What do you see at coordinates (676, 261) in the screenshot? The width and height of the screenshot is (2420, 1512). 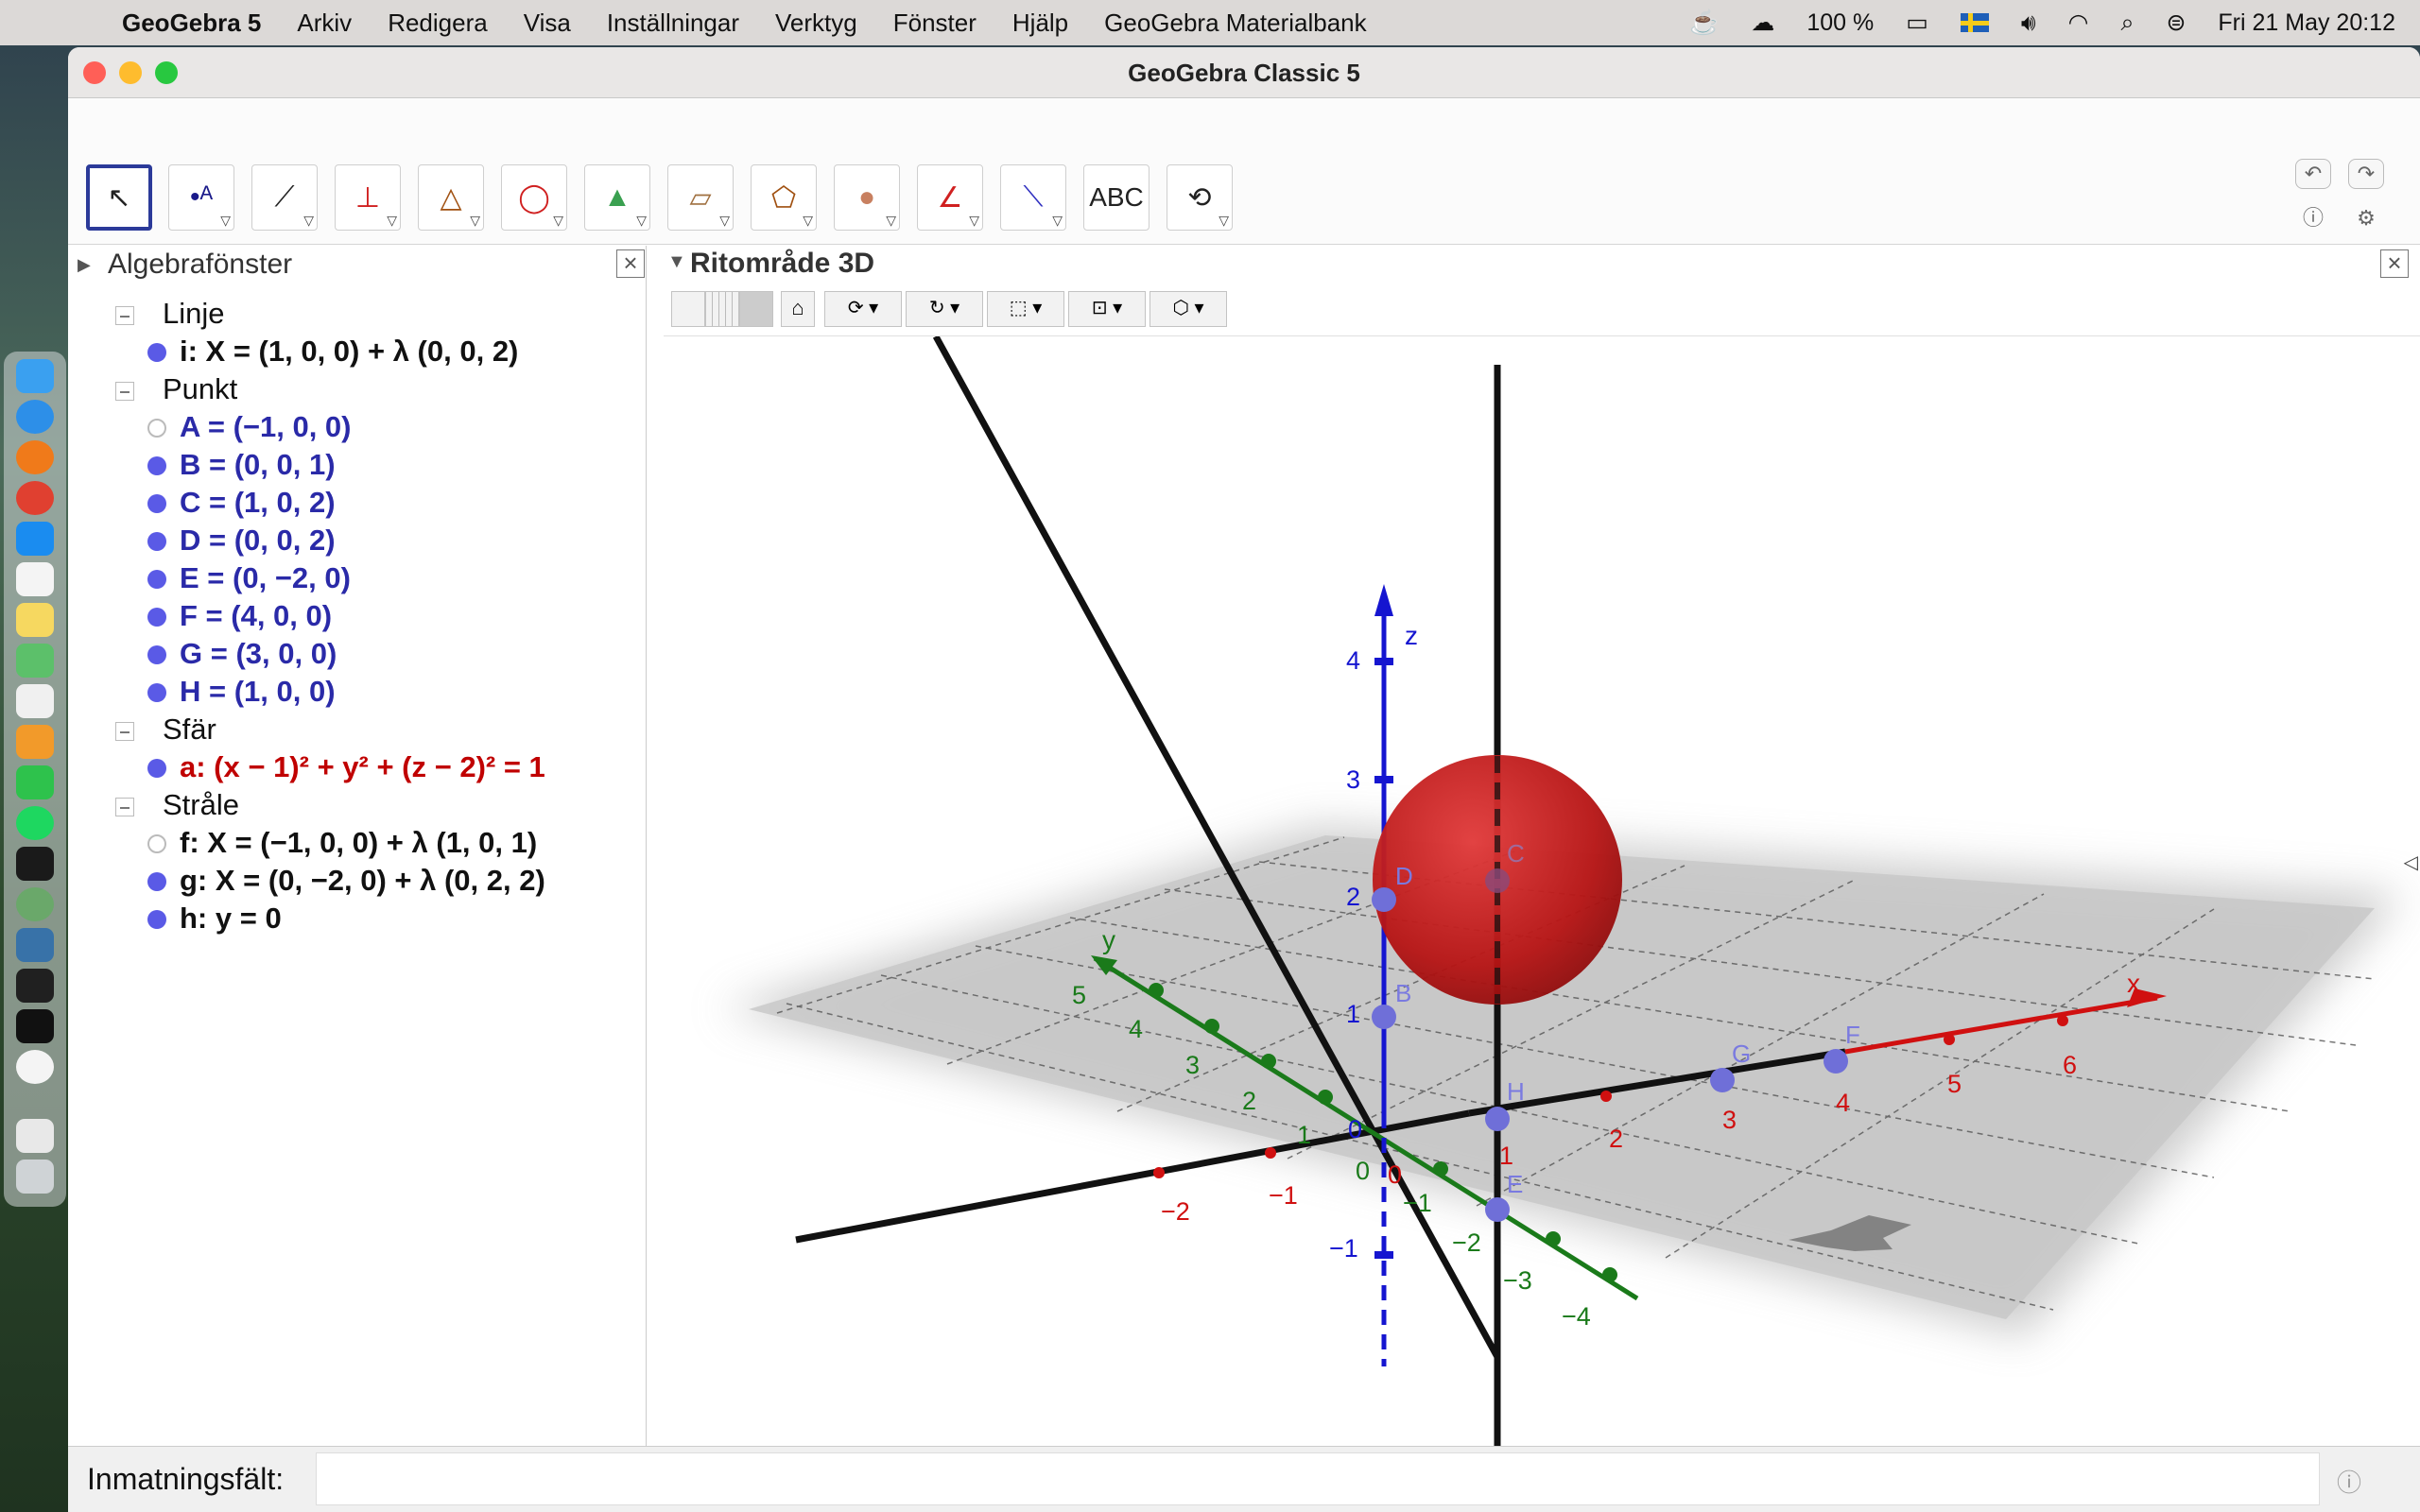 I see `collapse-triangle-icon: ▼` at bounding box center [676, 261].